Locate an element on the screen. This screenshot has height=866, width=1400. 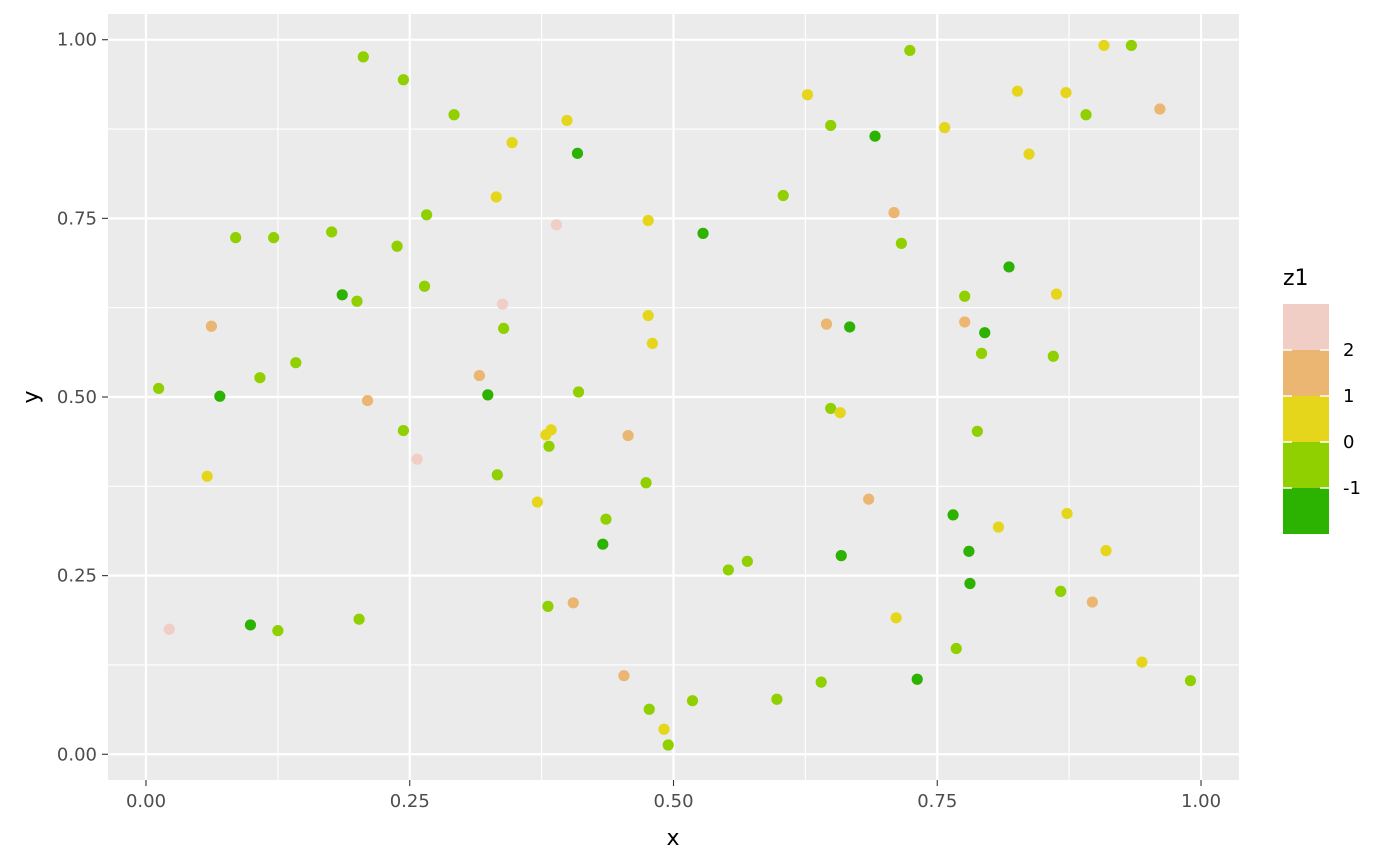
legend-label: 2 is located at coordinates (1348, 350).